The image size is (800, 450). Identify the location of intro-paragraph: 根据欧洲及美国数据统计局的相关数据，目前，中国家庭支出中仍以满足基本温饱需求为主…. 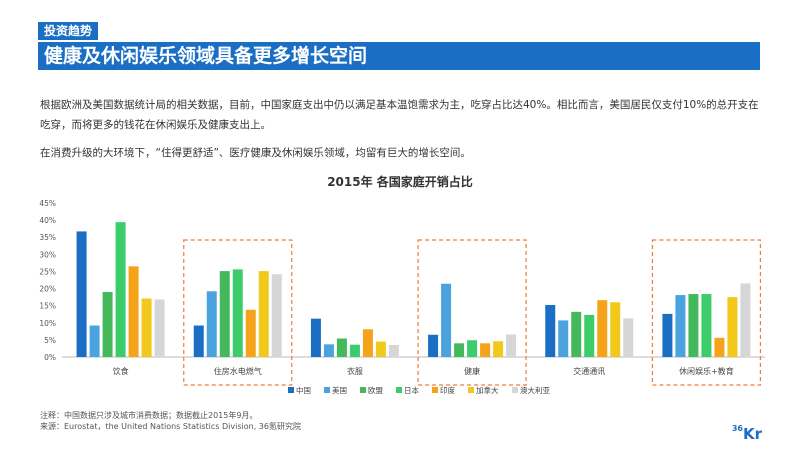
(399, 115).